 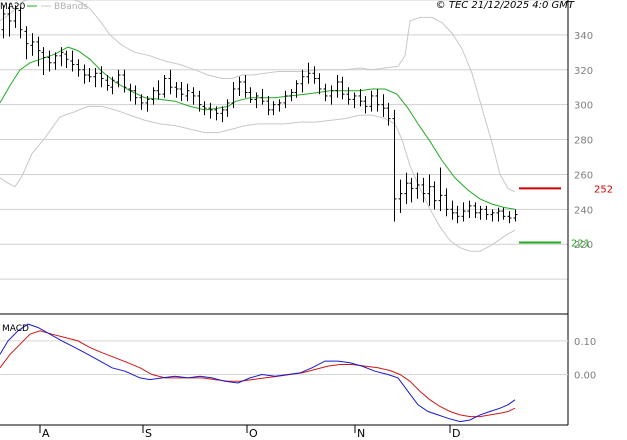 I want to click on legend-ma20-label: MA20, so click(x=13, y=7).